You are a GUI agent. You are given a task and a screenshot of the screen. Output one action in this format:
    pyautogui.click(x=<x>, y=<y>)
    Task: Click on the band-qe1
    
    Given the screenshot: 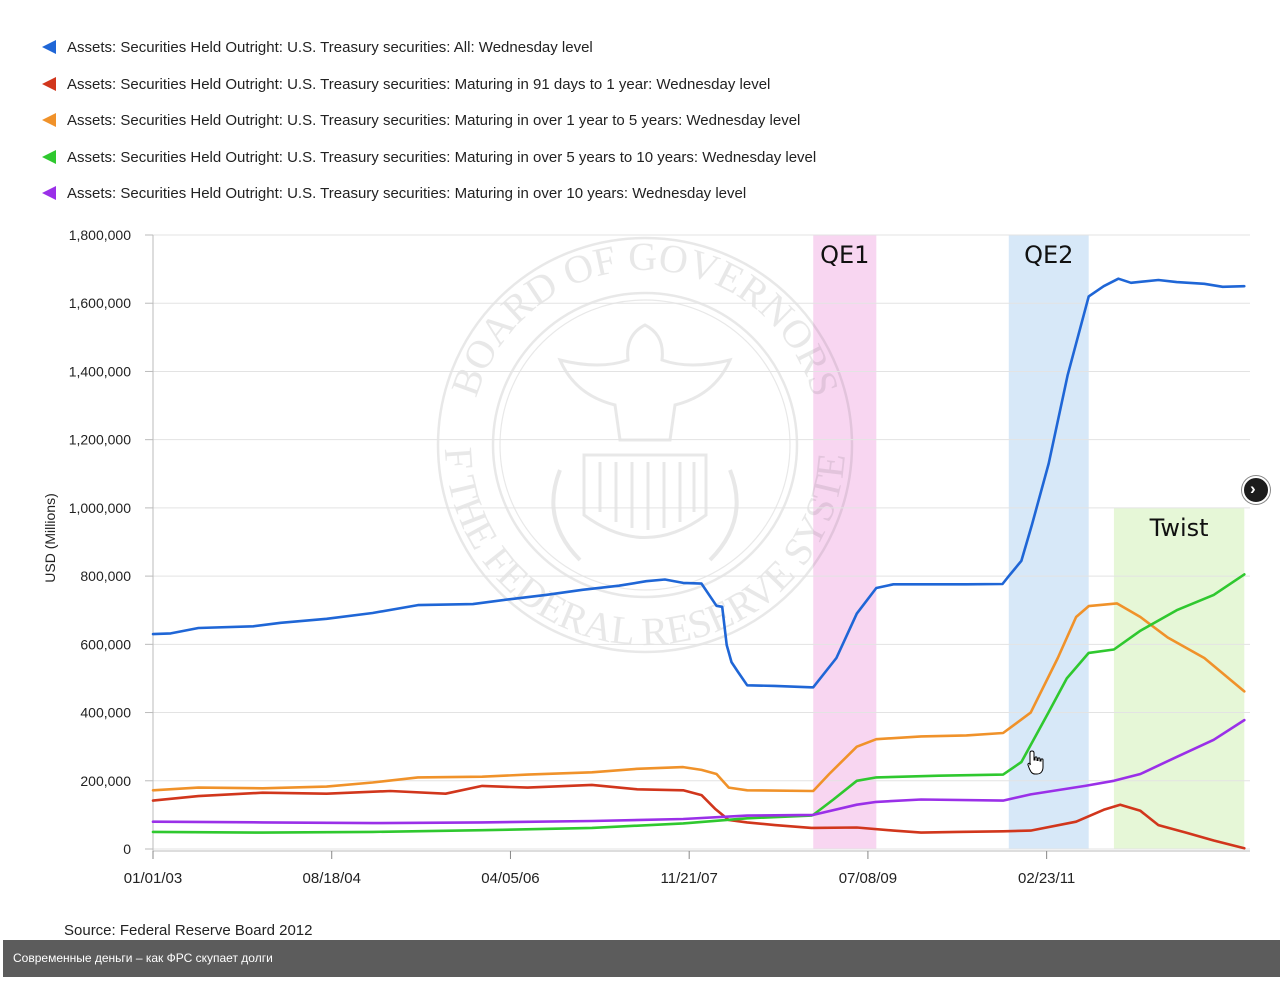 What is the action you would take?
    pyautogui.click(x=845, y=542)
    